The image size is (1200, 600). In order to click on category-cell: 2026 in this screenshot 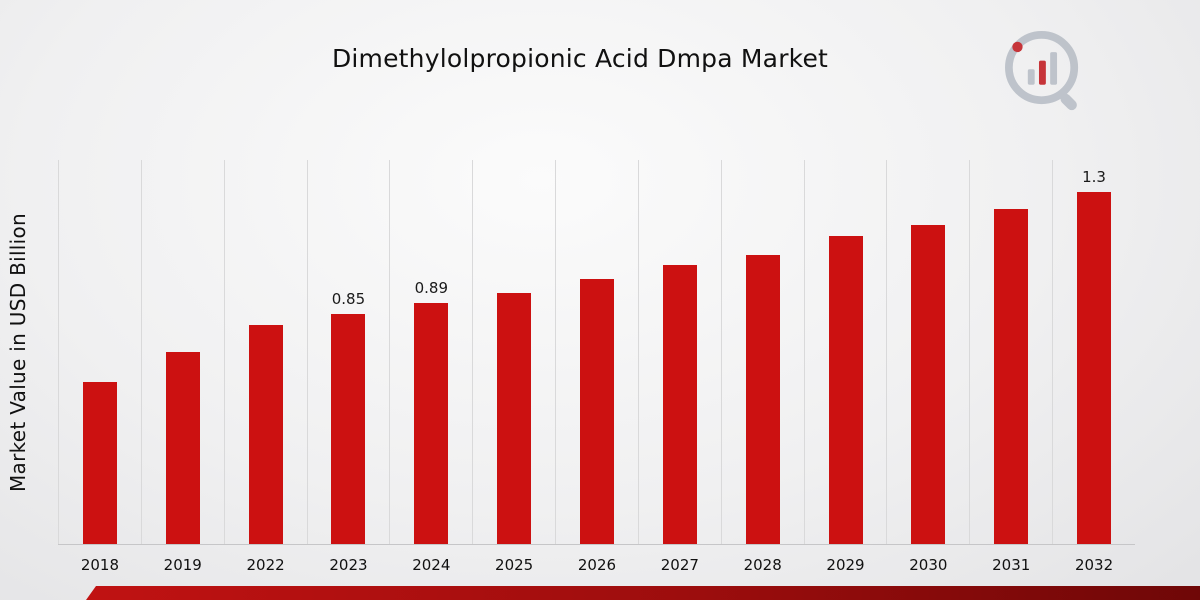, I will do `click(596, 367)`.